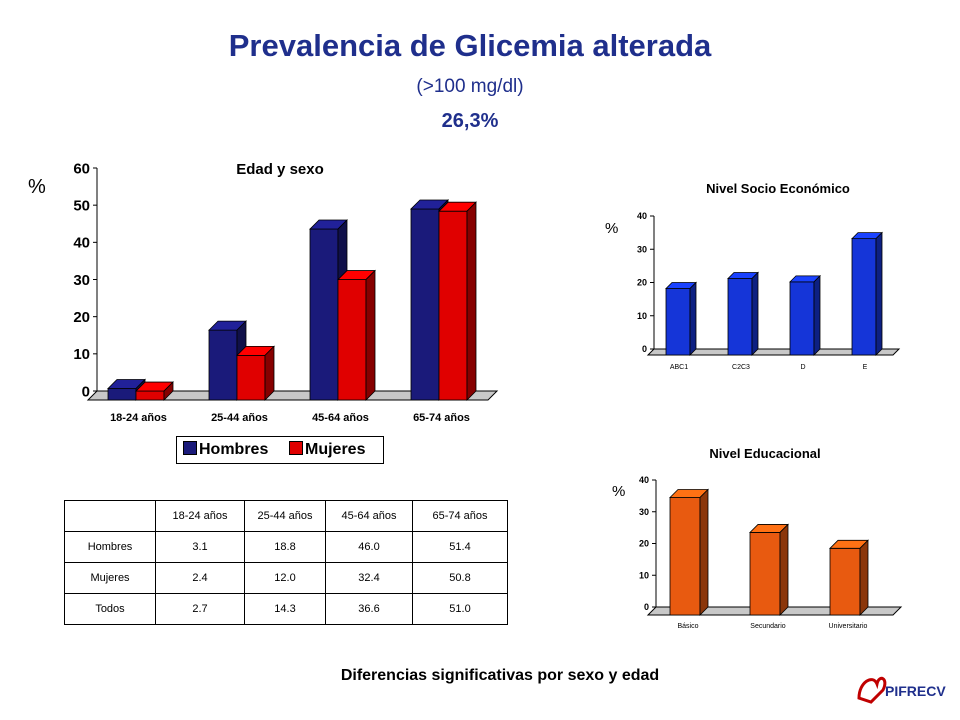 This screenshot has height=720, width=960. Describe the element at coordinates (470, 121) in the screenshot. I see `overall-prevalence: 26,3%` at that location.